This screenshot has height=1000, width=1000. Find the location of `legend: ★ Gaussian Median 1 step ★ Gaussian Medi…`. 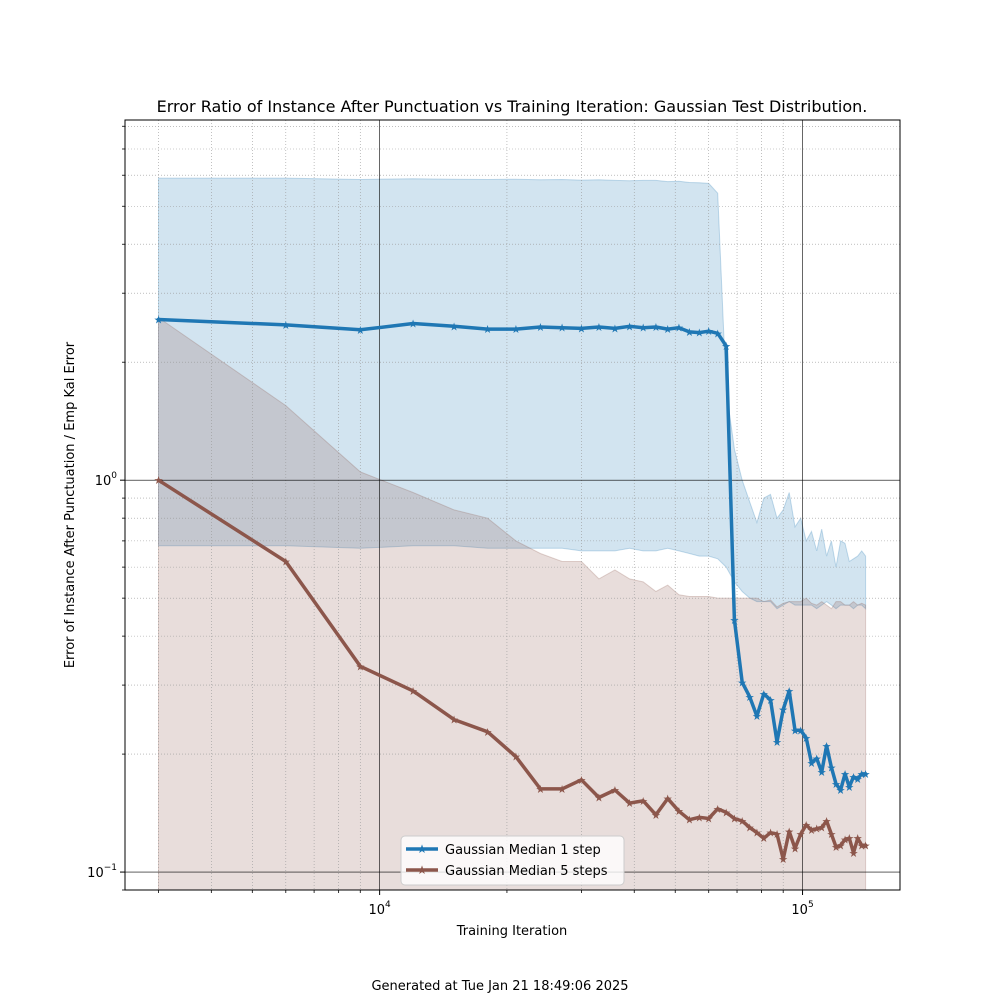

legend: ★ Gaussian Median 1 step ★ Gaussian Medi… is located at coordinates (512, 860).